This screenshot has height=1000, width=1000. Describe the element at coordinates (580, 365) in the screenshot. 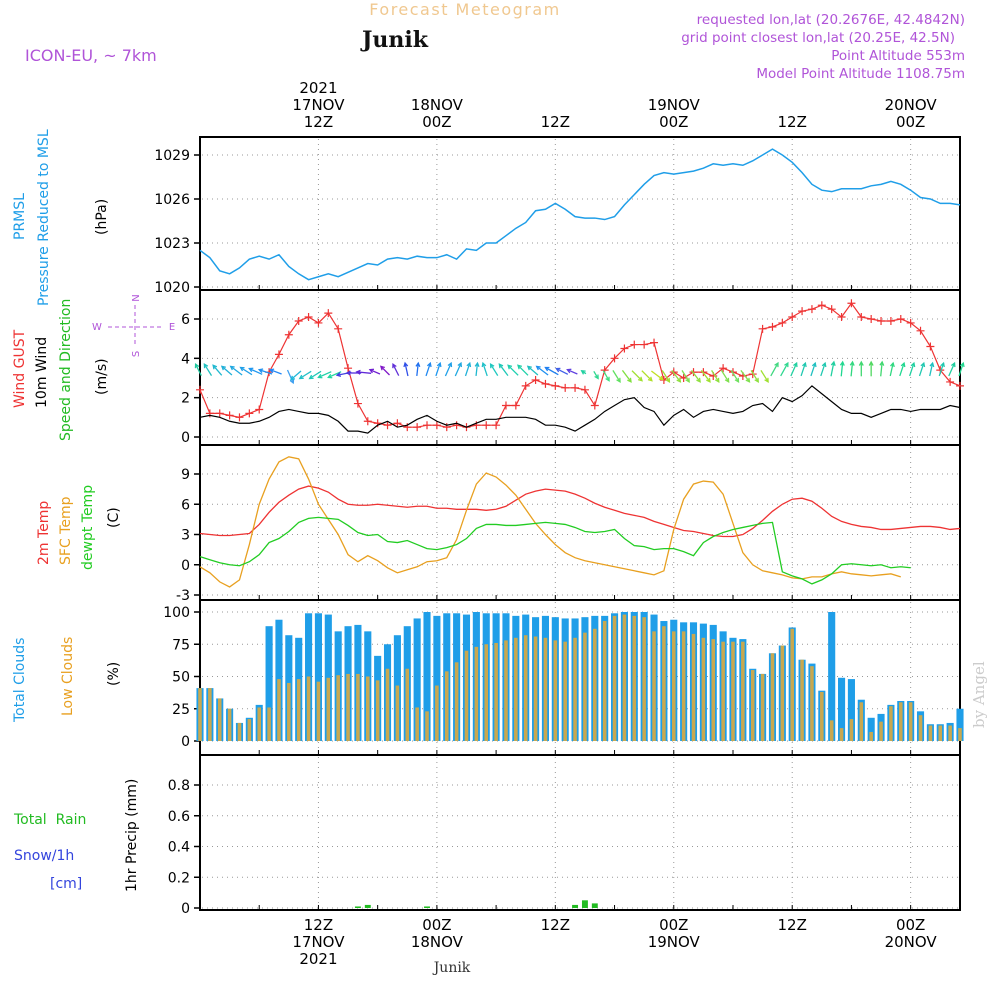

I see `gust-line` at that location.